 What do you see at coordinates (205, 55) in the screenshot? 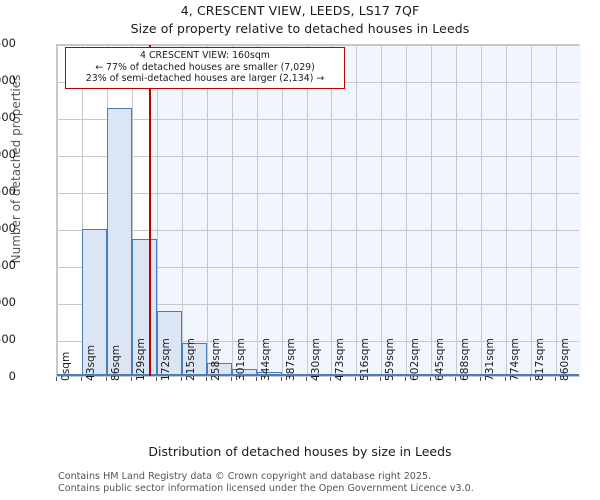
I see `annotation-line-1: 4 CRESCENT VIEW: 160sqm` at bounding box center [205, 55].